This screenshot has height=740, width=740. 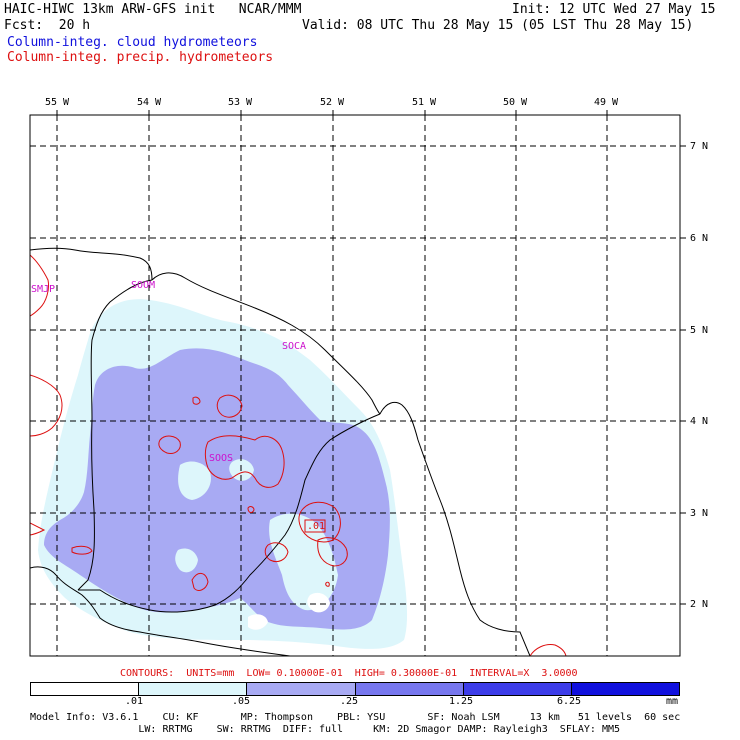 I want to click on scale-tick-label: .05, so click(x=241, y=701).